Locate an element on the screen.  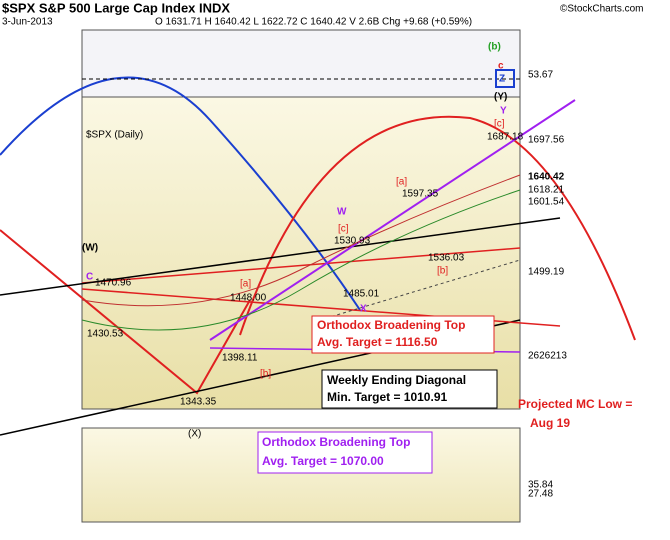
wave-label: Z is located at coordinates (502, 79).